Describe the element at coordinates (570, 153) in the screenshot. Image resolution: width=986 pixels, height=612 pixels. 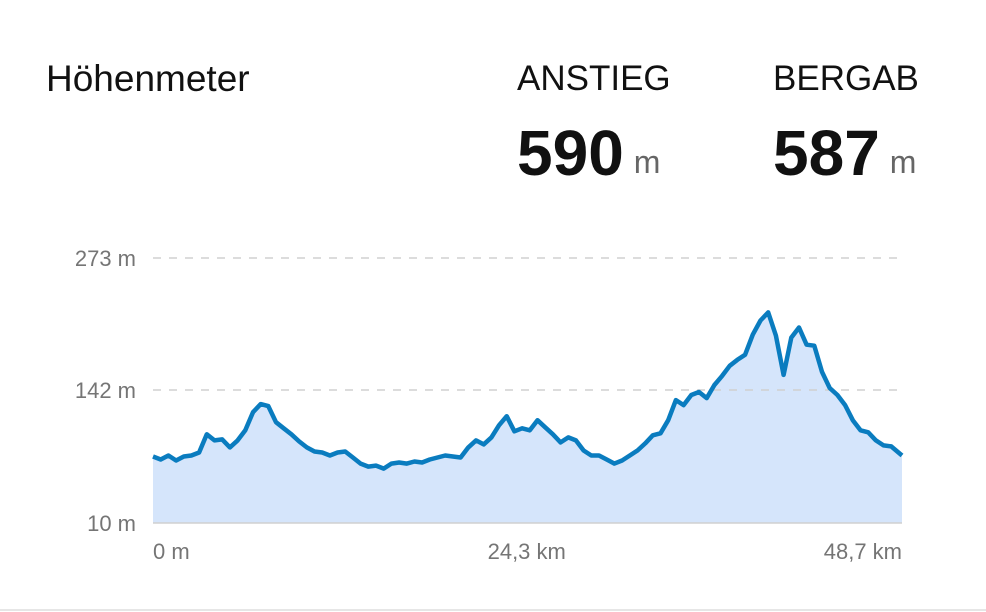
I see `stat-value: 590` at that location.